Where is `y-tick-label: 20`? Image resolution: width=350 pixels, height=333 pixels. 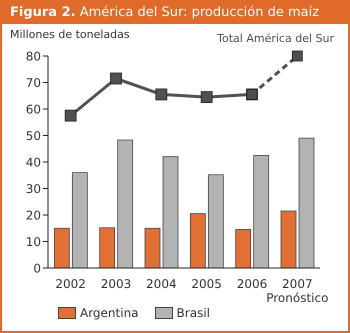
y-tick-label: 20 is located at coordinates (33, 215).